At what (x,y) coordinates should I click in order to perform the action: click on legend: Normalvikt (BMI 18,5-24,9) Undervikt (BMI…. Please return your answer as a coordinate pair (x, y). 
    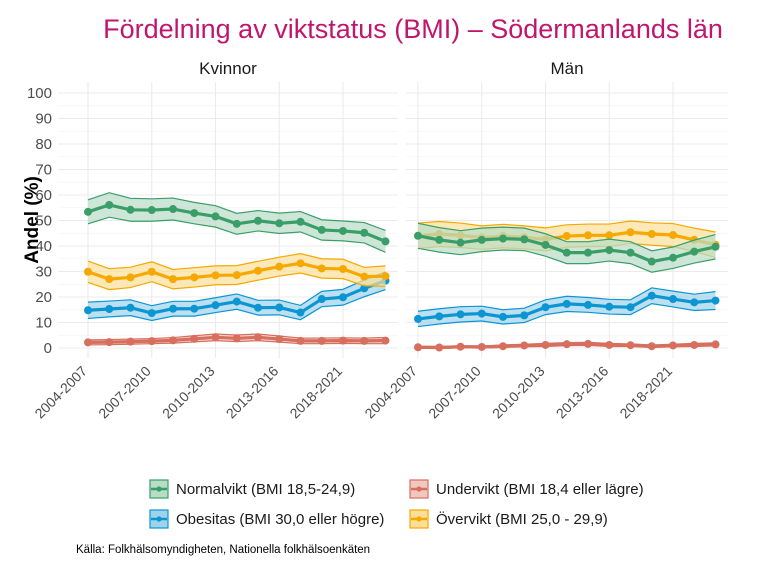
    Looking at the image, I should click on (396, 504).